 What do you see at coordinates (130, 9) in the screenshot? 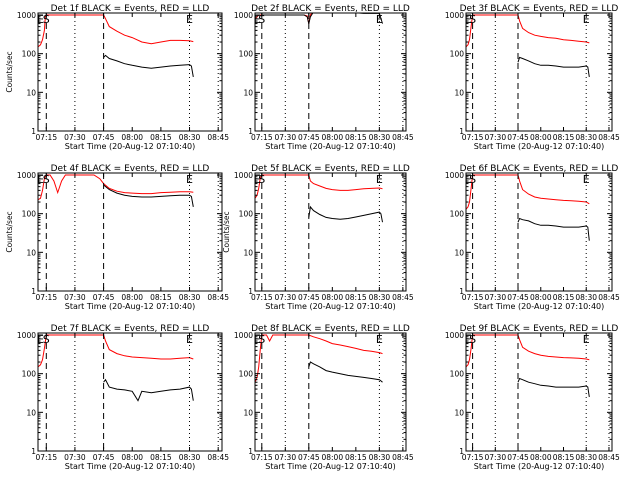
I see `chart-title: Det 1f BLACK = Events, RED = LLD` at bounding box center [130, 9].